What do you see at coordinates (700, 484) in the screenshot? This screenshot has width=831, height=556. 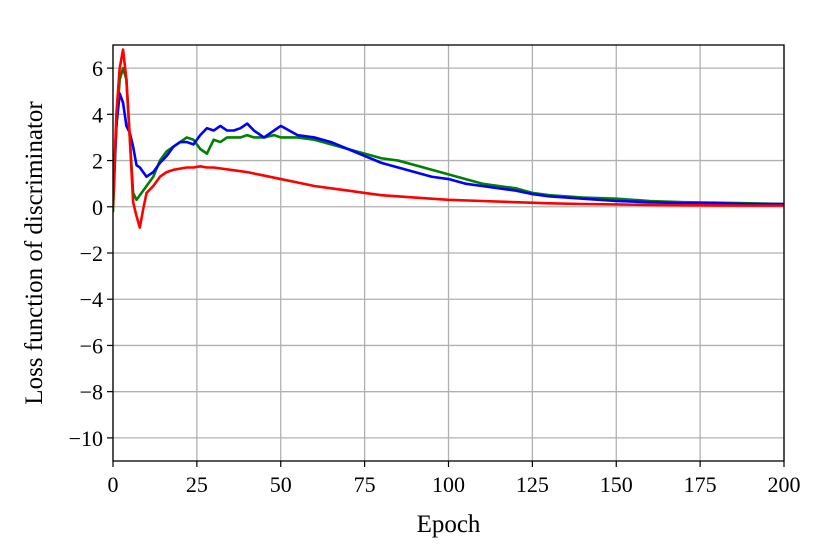 I see `x-tick-label: 175` at bounding box center [700, 484].